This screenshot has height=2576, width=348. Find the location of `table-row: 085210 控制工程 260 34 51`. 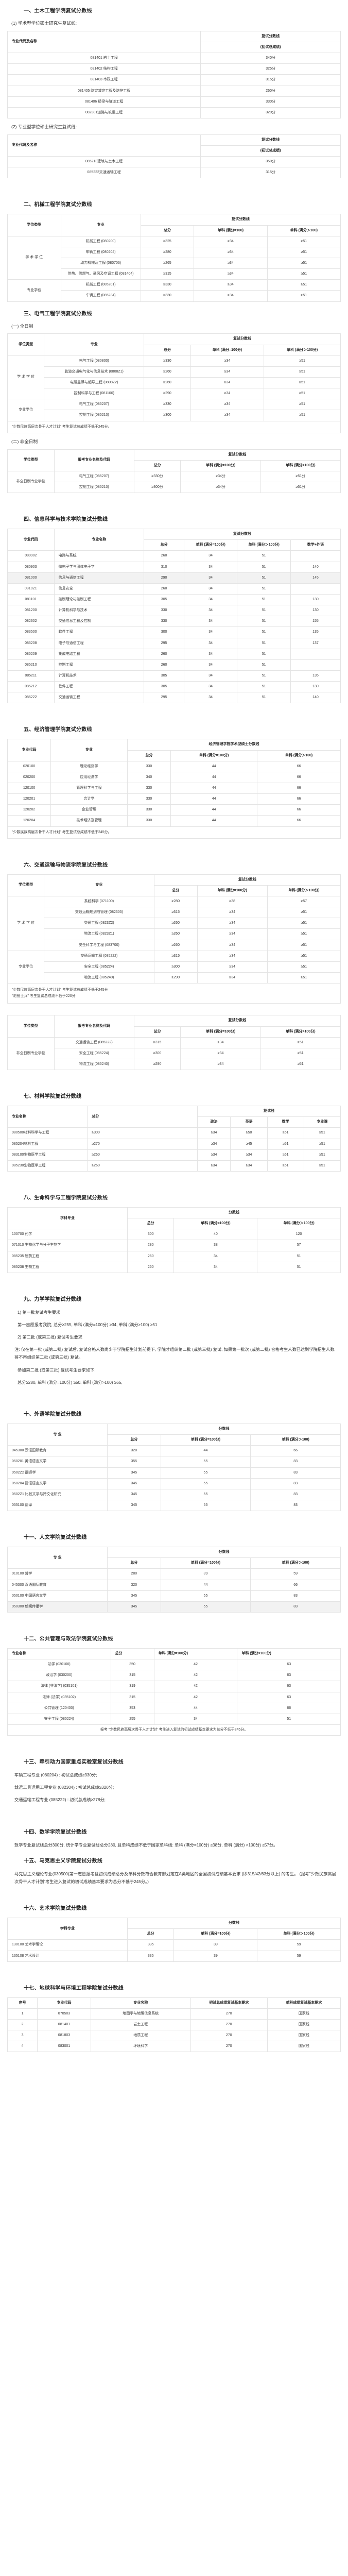

table-row: 085210 控制工程 260 34 51 is located at coordinates (174, 665).